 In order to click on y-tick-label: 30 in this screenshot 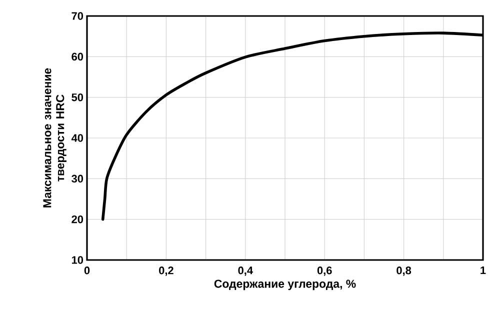, I will do `click(78, 178)`.